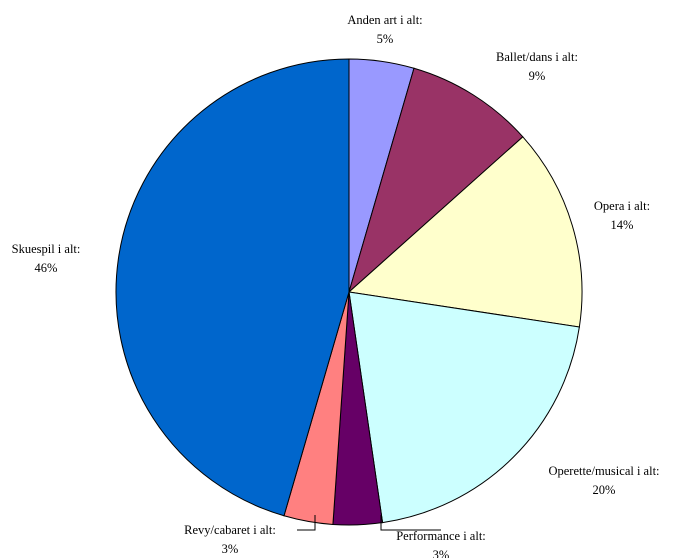 The width and height of the screenshot is (686, 558). Describe the element at coordinates (603, 480) in the screenshot. I see `slice-label-operette-musical-i-alt: Operette/musical i alt: 20%` at that location.